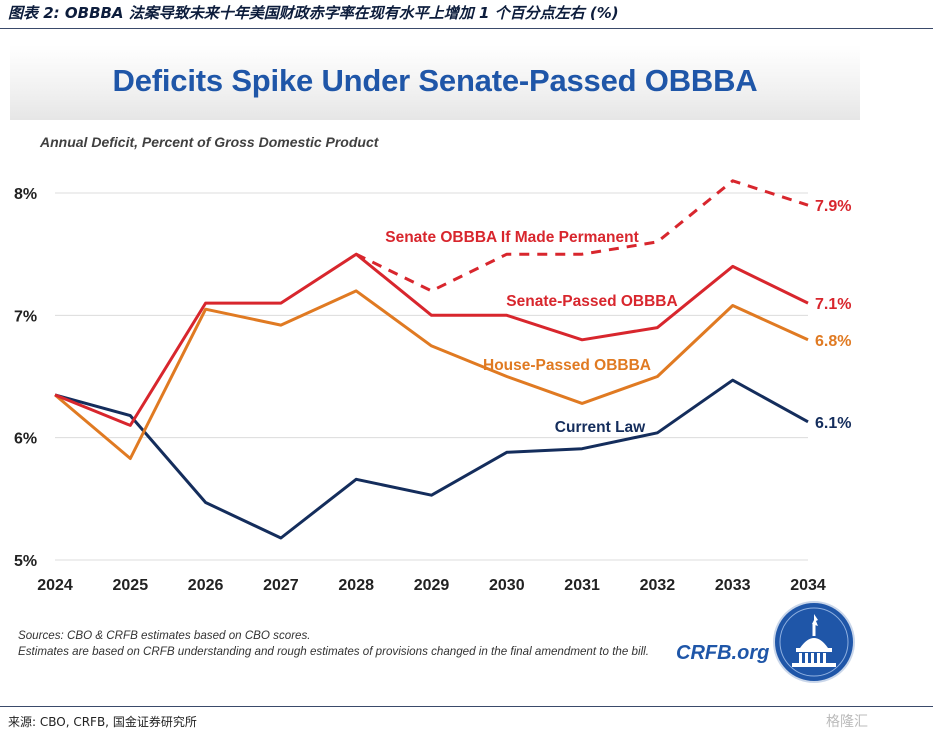 The width and height of the screenshot is (933, 740). What do you see at coordinates (814, 642) in the screenshot?
I see `crfb-logo-icon` at bounding box center [814, 642].